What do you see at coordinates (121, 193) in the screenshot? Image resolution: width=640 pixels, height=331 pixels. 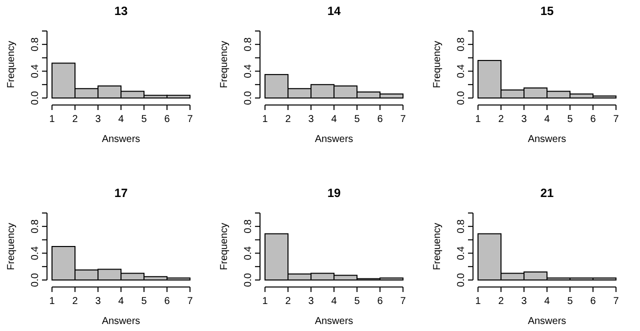 I see `chart-title: 17` at bounding box center [121, 193].